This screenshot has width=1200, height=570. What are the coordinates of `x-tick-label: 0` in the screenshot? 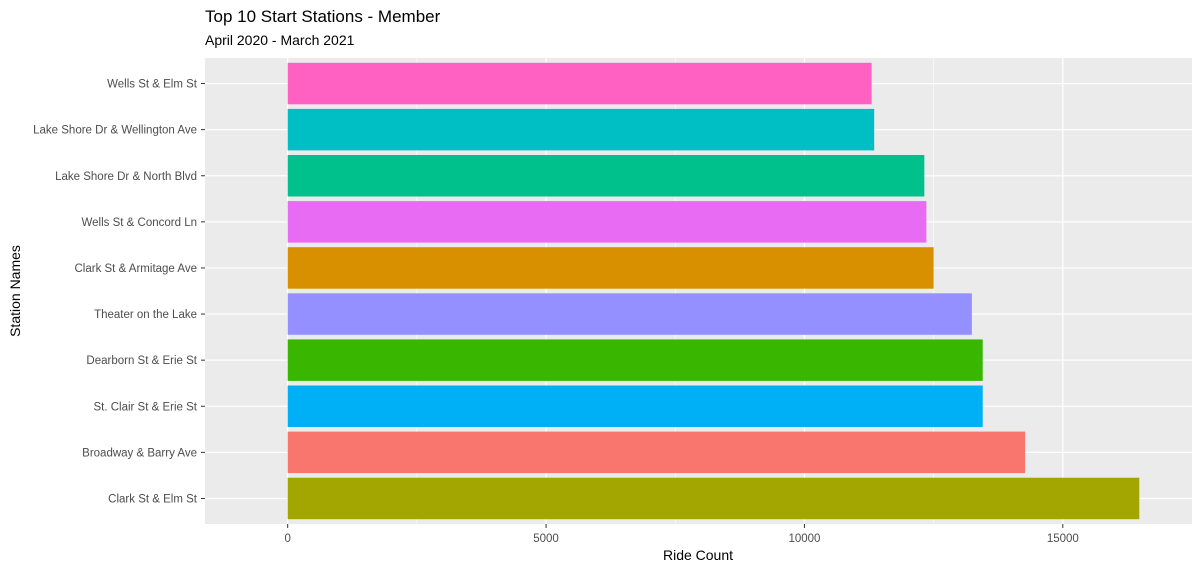 It's located at (287, 539).